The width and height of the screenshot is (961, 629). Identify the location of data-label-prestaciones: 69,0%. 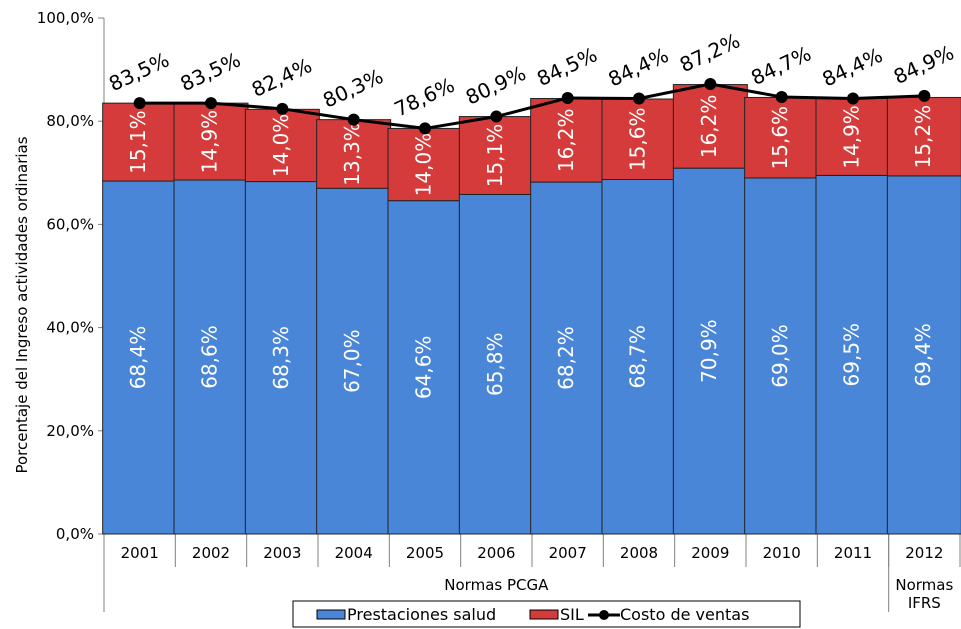
(780, 356).